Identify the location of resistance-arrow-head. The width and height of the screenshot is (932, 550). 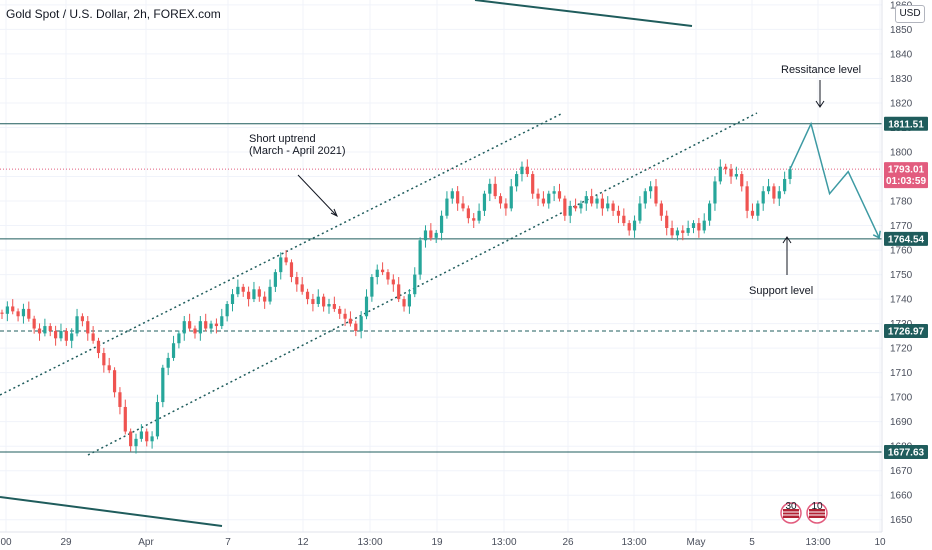
(820, 104).